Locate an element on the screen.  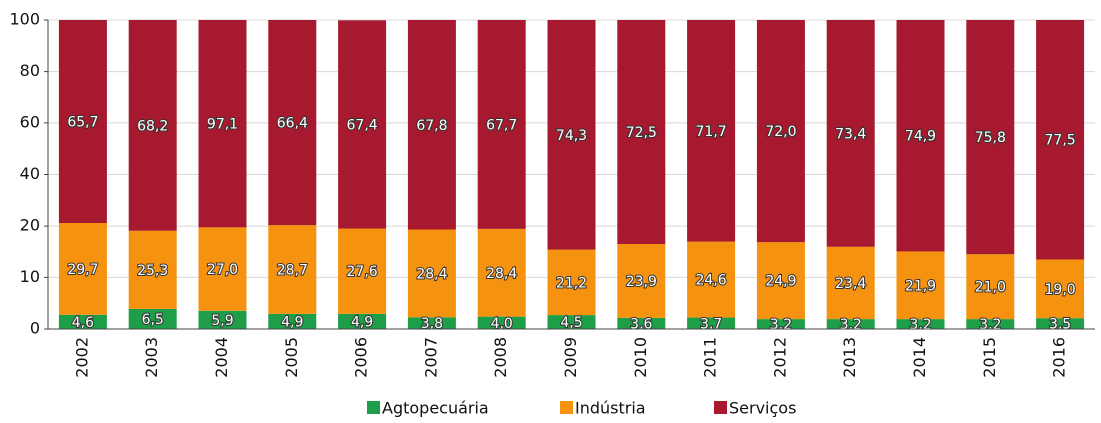
data-label: 21,9 is located at coordinates (920, 286).